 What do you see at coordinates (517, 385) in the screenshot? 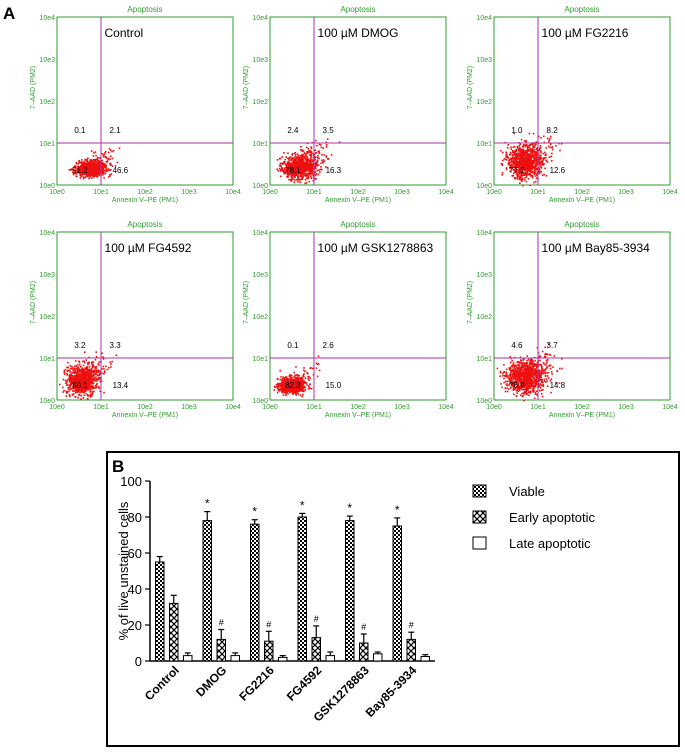
I see `quadrant-lower-left: 76.9` at bounding box center [517, 385].